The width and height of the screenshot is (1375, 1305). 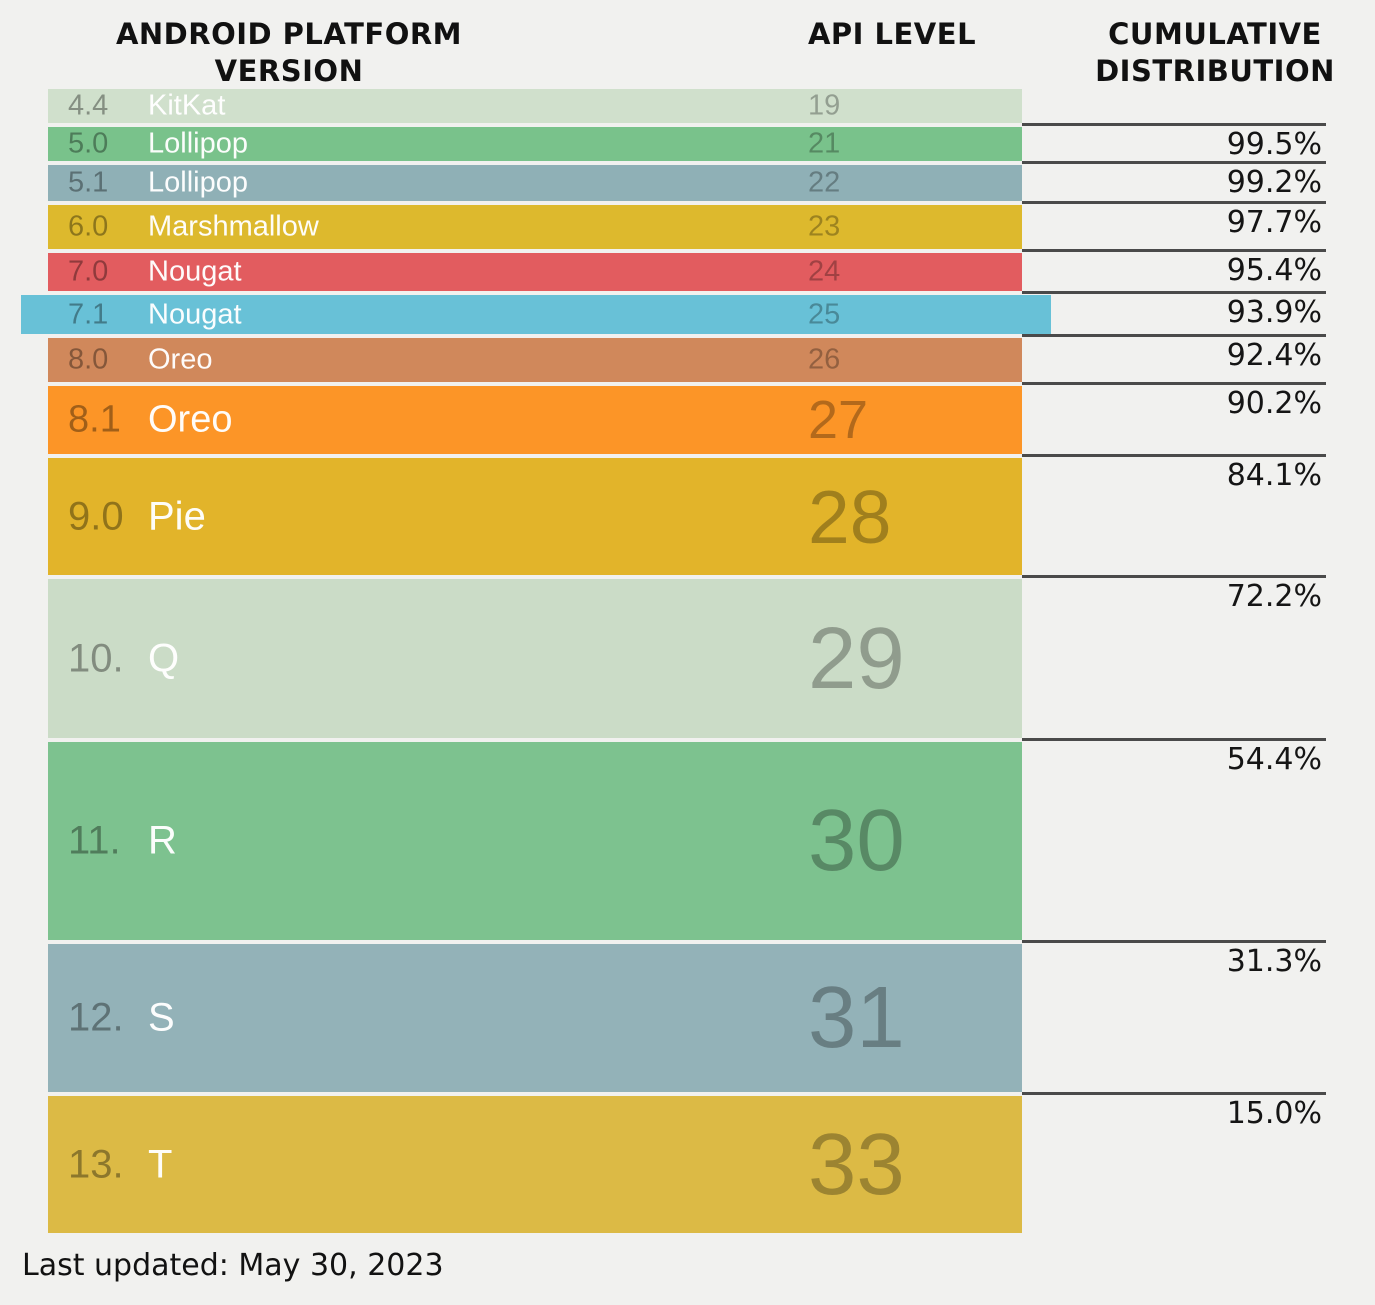 What do you see at coordinates (1174, 180) in the screenshot?
I see `cumulative-line: 99.2%` at bounding box center [1174, 180].